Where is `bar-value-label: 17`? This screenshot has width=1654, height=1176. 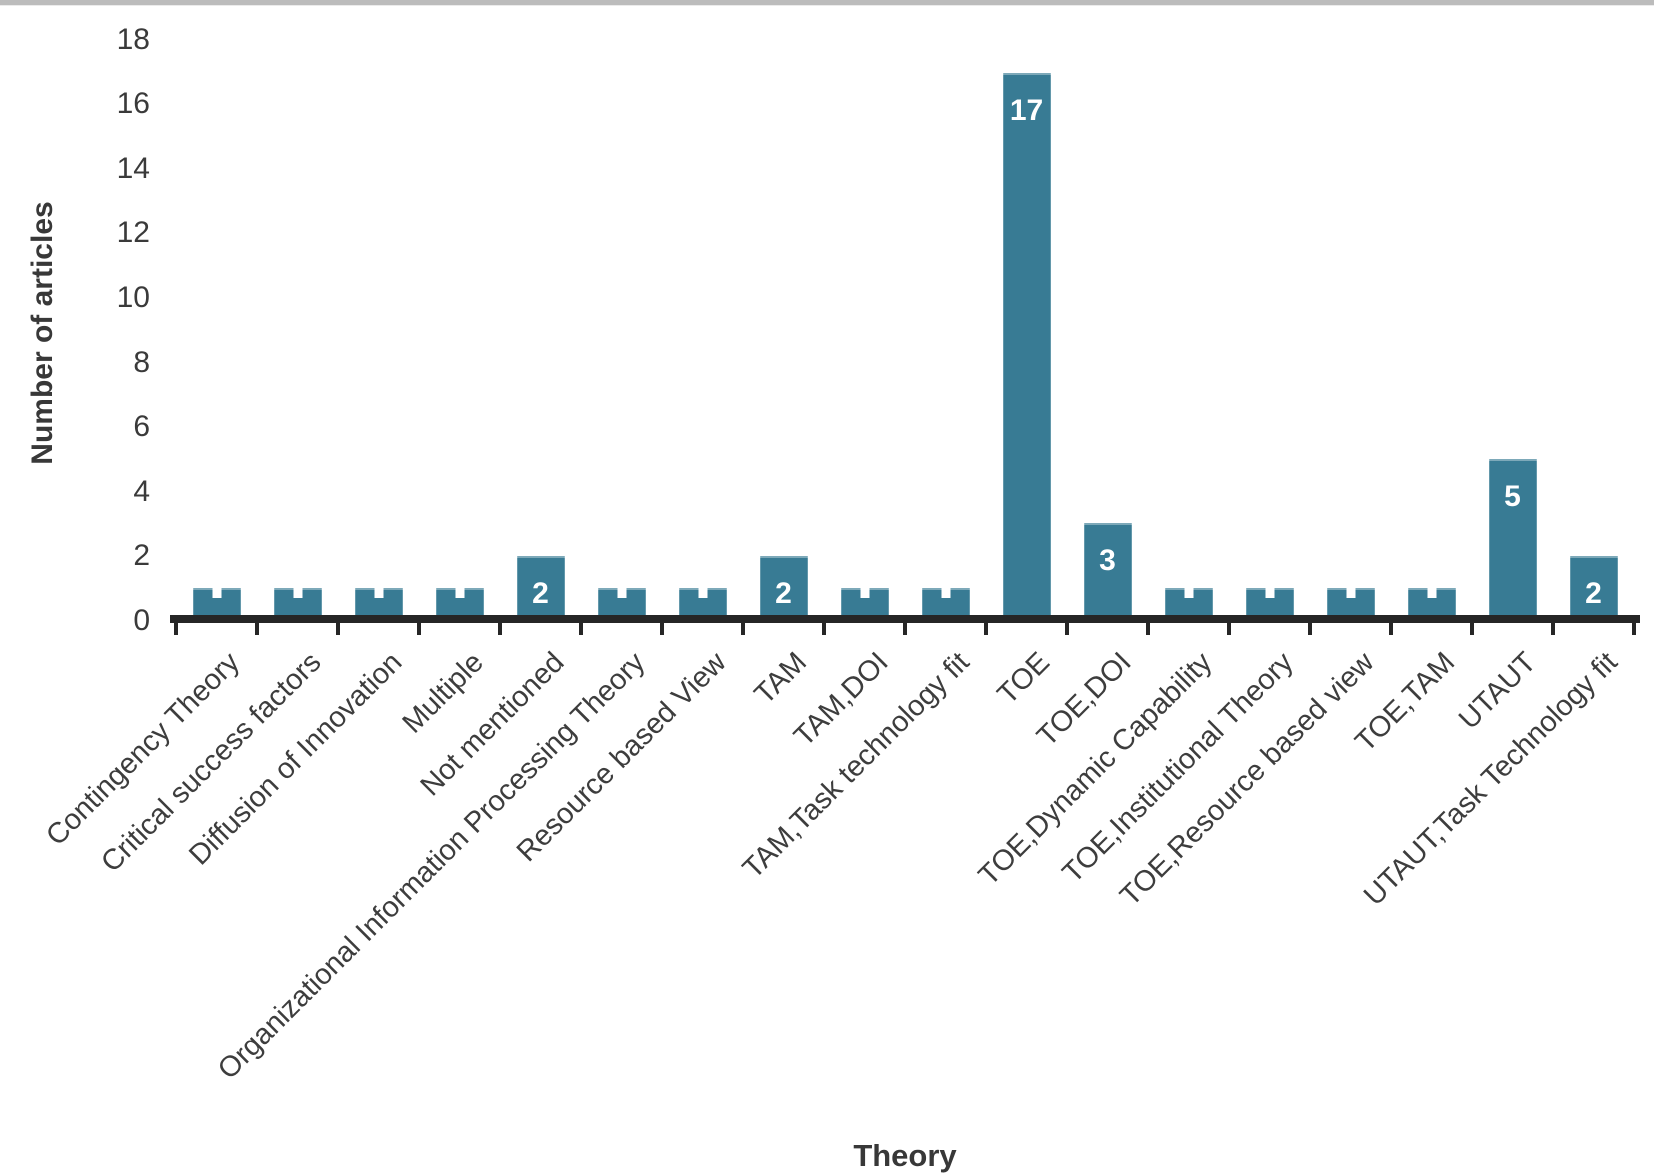 bar-value-label: 17 is located at coordinates (1026, 110).